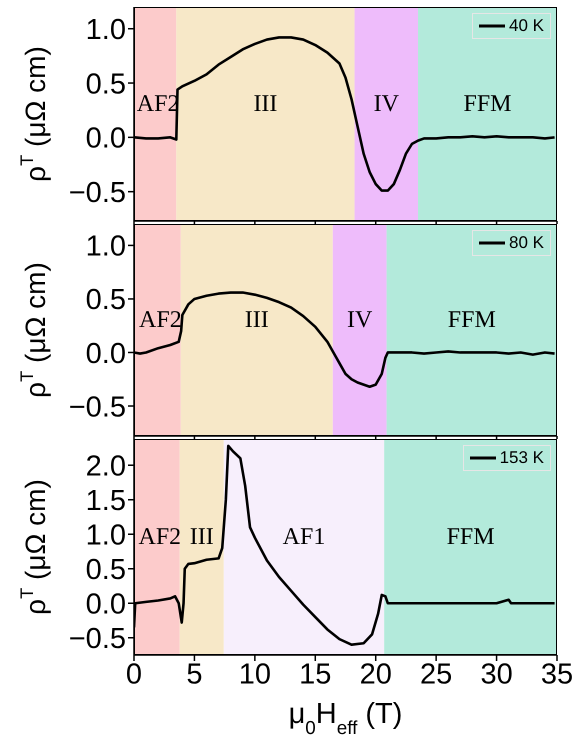 The height and width of the screenshot is (741, 576). I want to click on band-label: AF1, so click(304, 537).